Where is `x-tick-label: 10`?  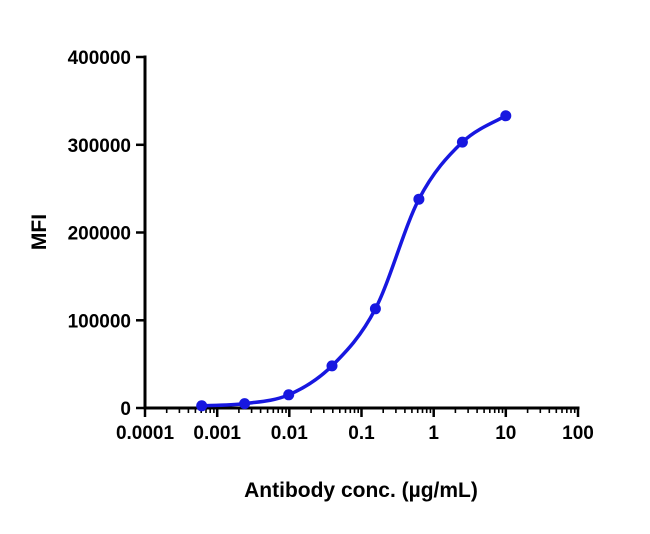
x-tick-label: 10 is located at coordinates (505, 433).